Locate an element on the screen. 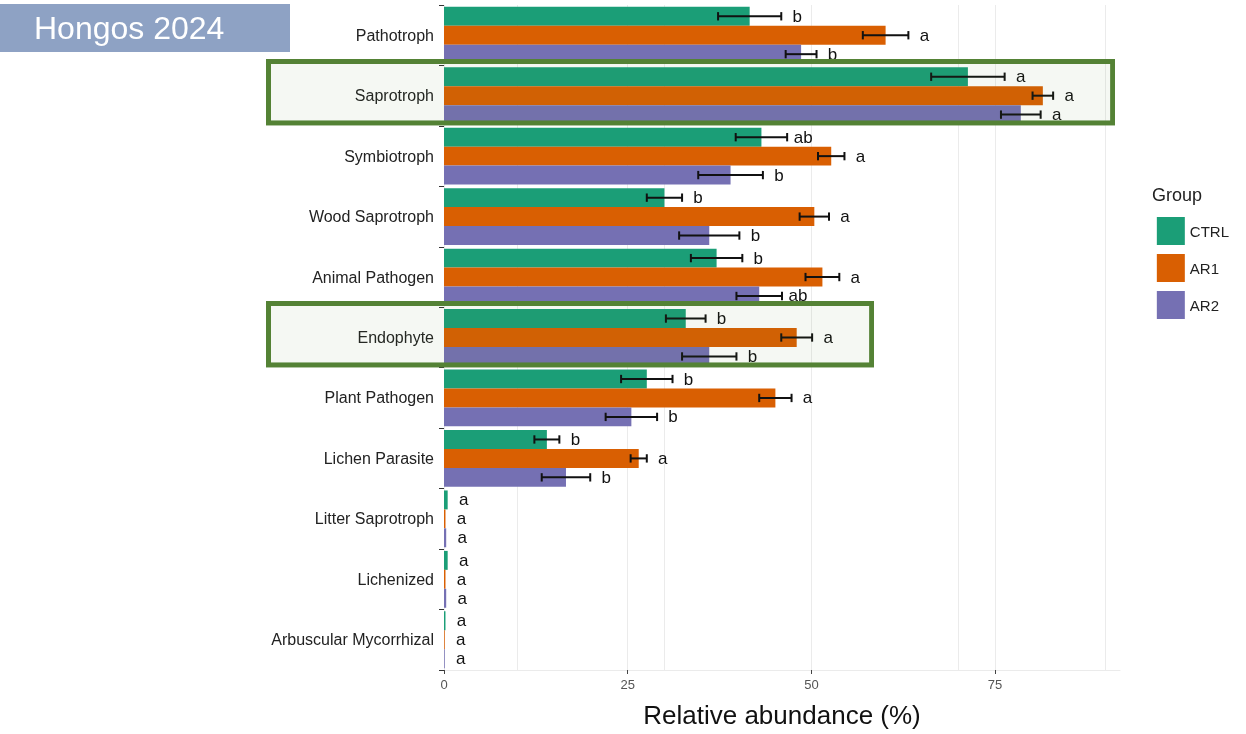 The width and height of the screenshot is (1246, 734). legend-title: Group is located at coordinates (1177, 195).